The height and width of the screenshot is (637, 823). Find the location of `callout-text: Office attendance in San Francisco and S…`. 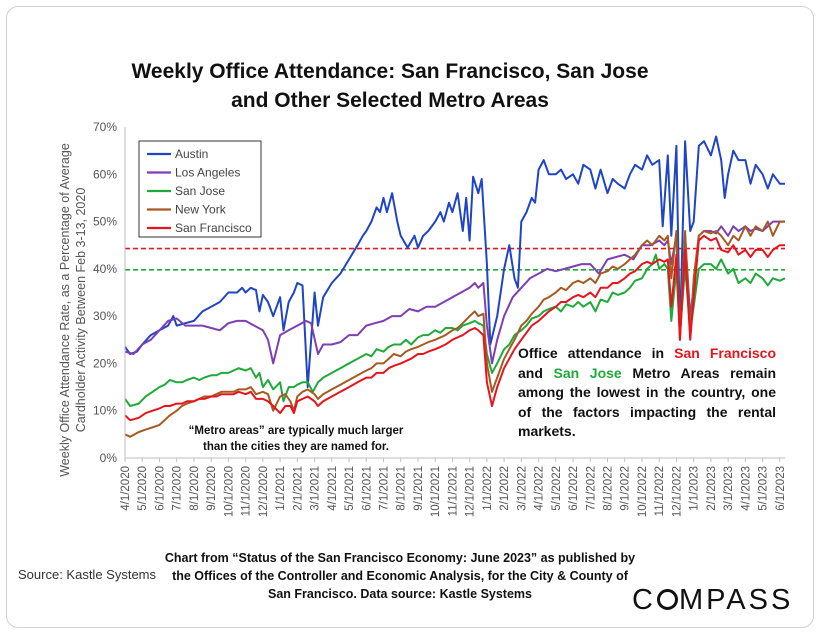

callout-text: Office attendance in San Francisco and S… is located at coordinates (647, 393).